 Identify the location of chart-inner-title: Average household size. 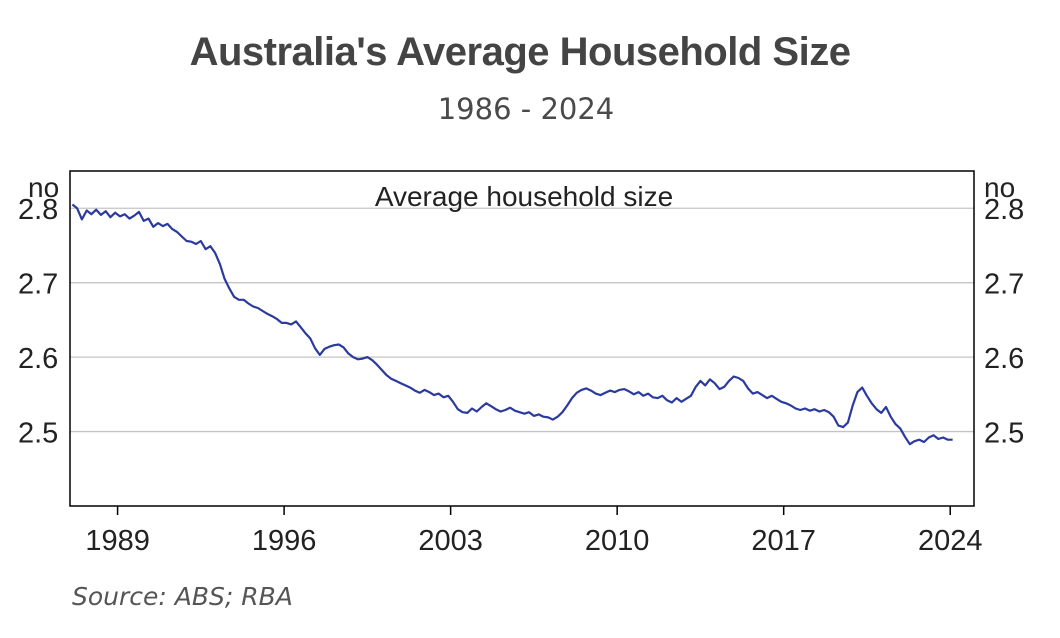
(524, 196).